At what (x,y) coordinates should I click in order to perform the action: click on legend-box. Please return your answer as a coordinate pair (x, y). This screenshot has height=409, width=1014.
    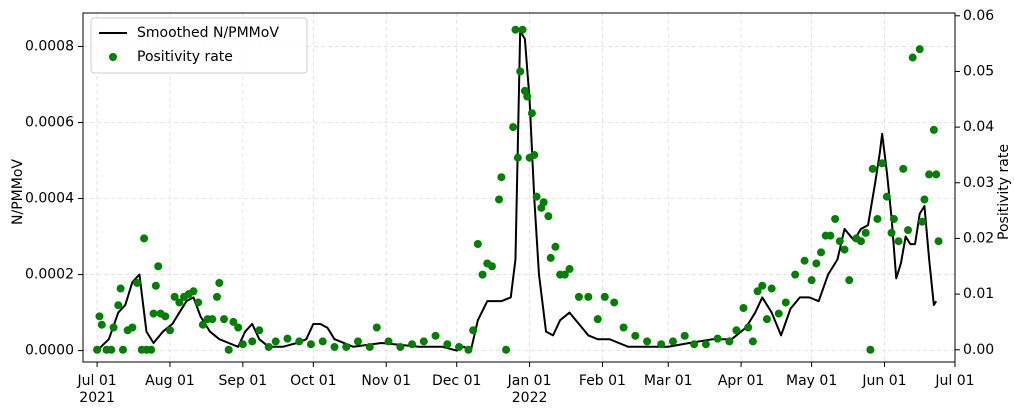
    Looking at the image, I should click on (199, 45).